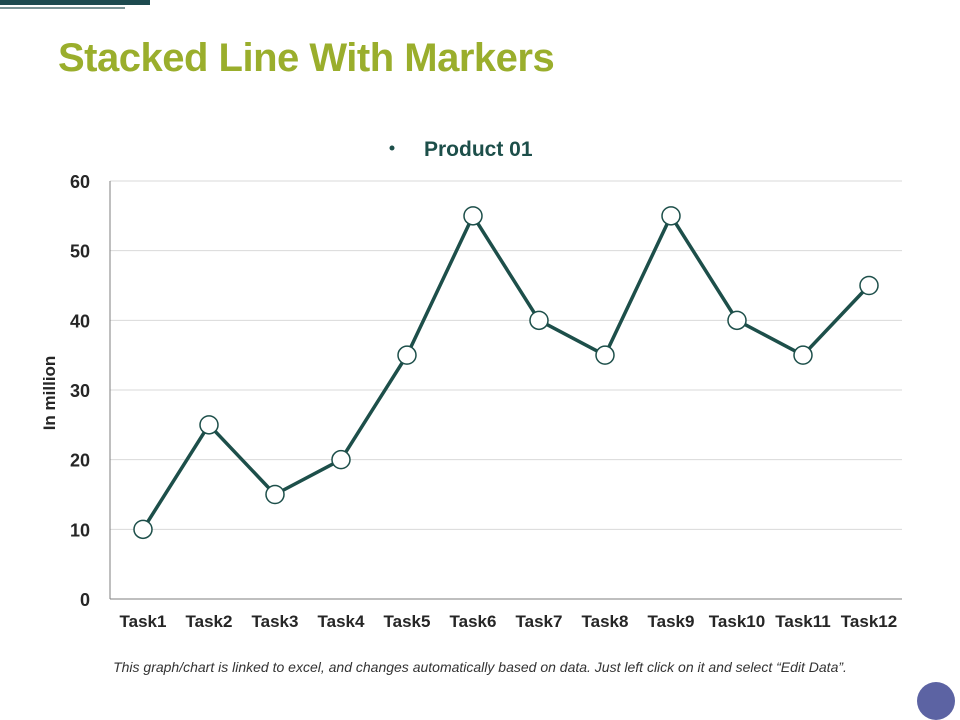 This screenshot has width=960, height=720. I want to click on y-tick-label: 10, so click(80, 530).